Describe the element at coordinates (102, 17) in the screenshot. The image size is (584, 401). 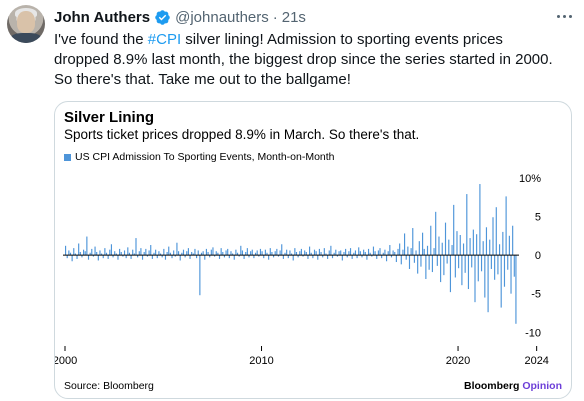
I see `author-name: John Authers` at that location.